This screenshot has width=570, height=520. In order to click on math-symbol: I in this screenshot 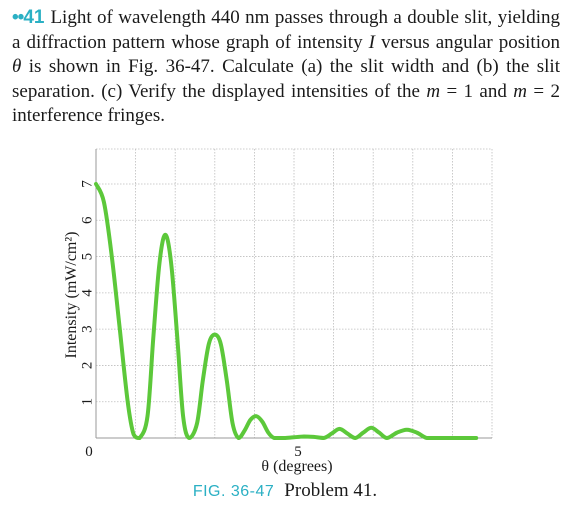, I will do `click(371, 42)`.